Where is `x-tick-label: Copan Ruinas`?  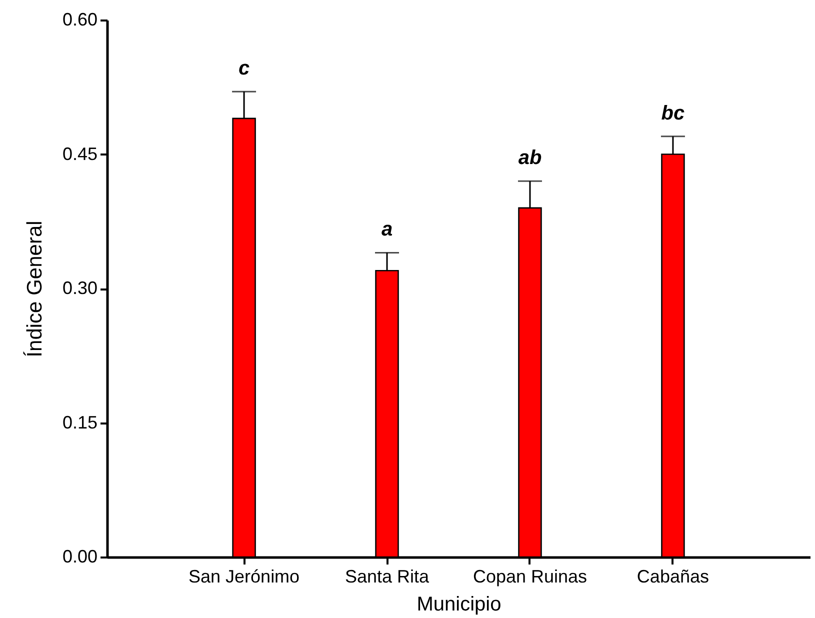 x-tick-label: Copan Ruinas is located at coordinates (530, 576).